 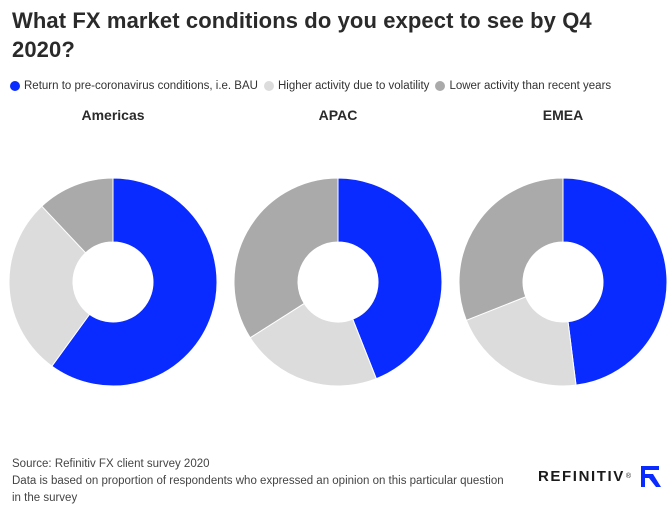 What do you see at coordinates (521, 341) in the screenshot?
I see `emea-slice-higher` at bounding box center [521, 341].